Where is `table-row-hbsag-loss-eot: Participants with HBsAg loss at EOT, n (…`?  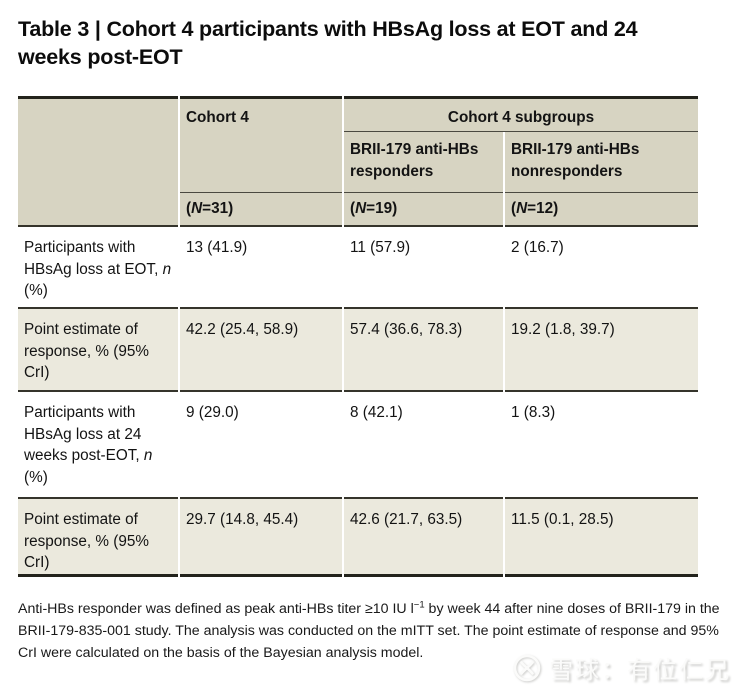 table-row-hbsag-loss-eot: Participants with HBsAg loss at EOT, n (… is located at coordinates (358, 266).